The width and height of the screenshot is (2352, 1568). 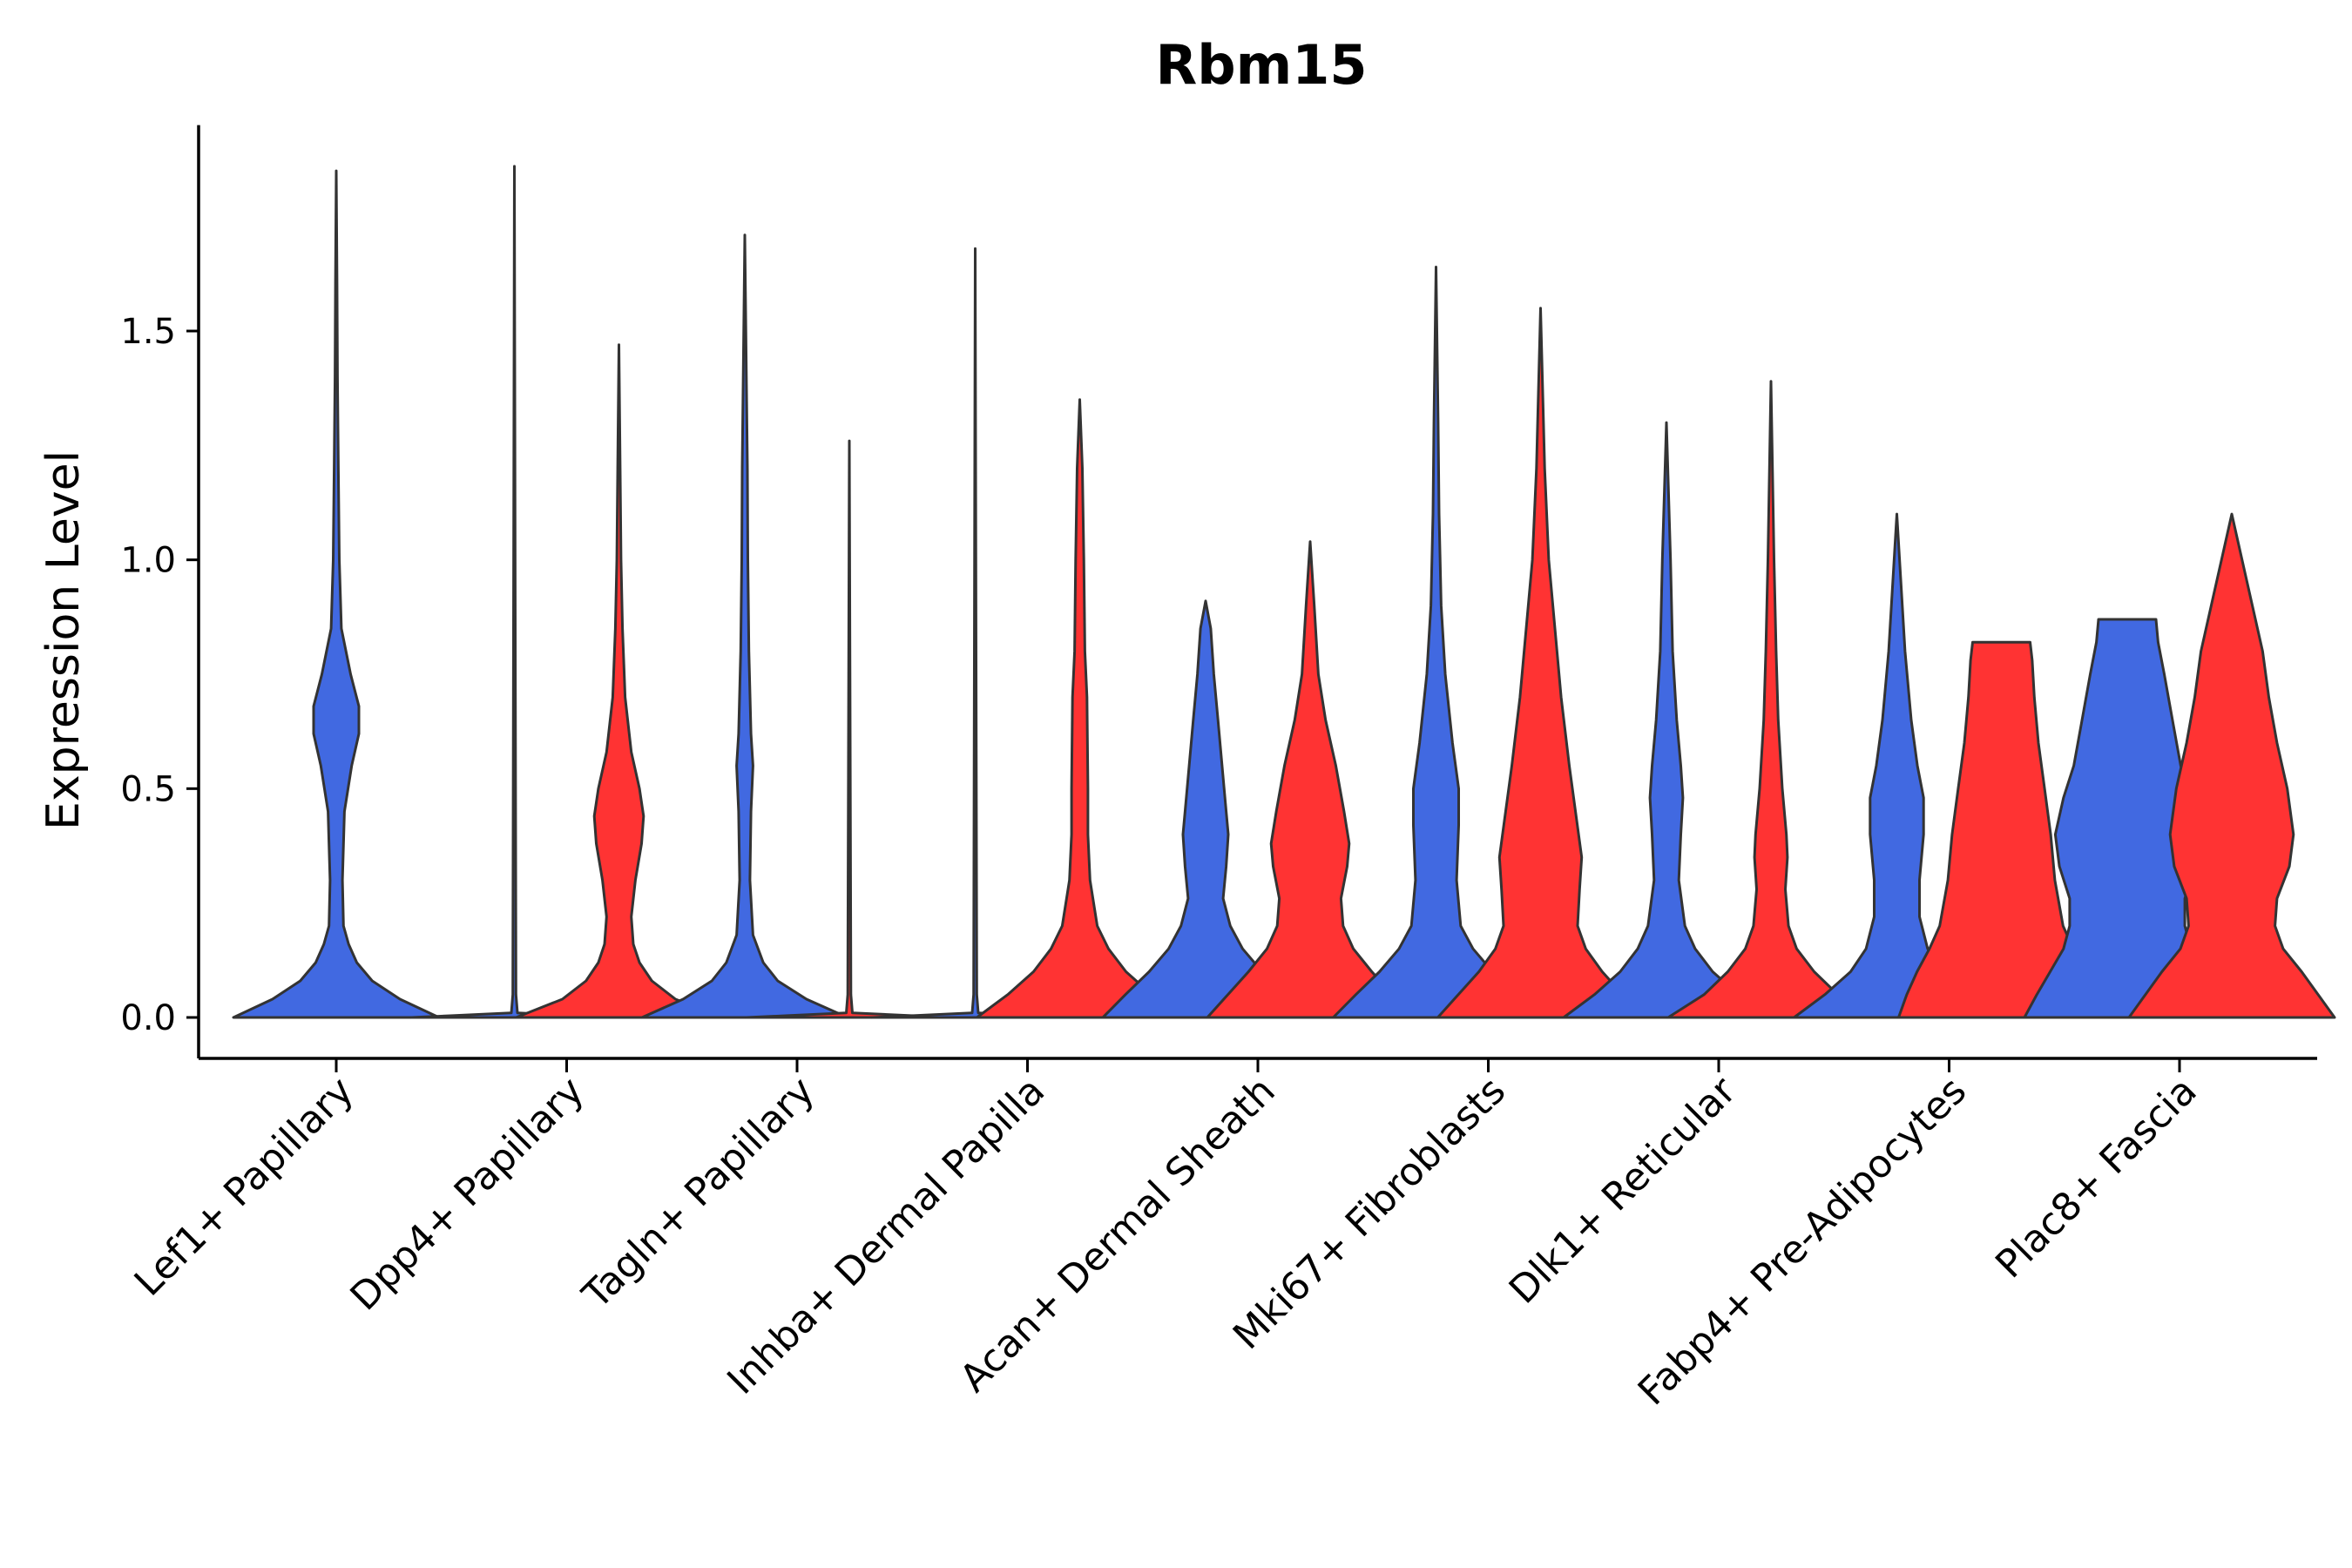 What do you see at coordinates (744, 626) in the screenshot?
I see `violin-3-blue` at bounding box center [744, 626].